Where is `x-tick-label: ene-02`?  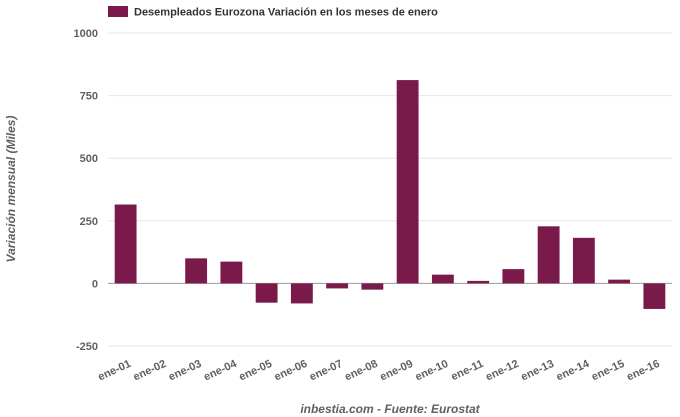
x-tick-label: ene-02 is located at coordinates (149, 371).